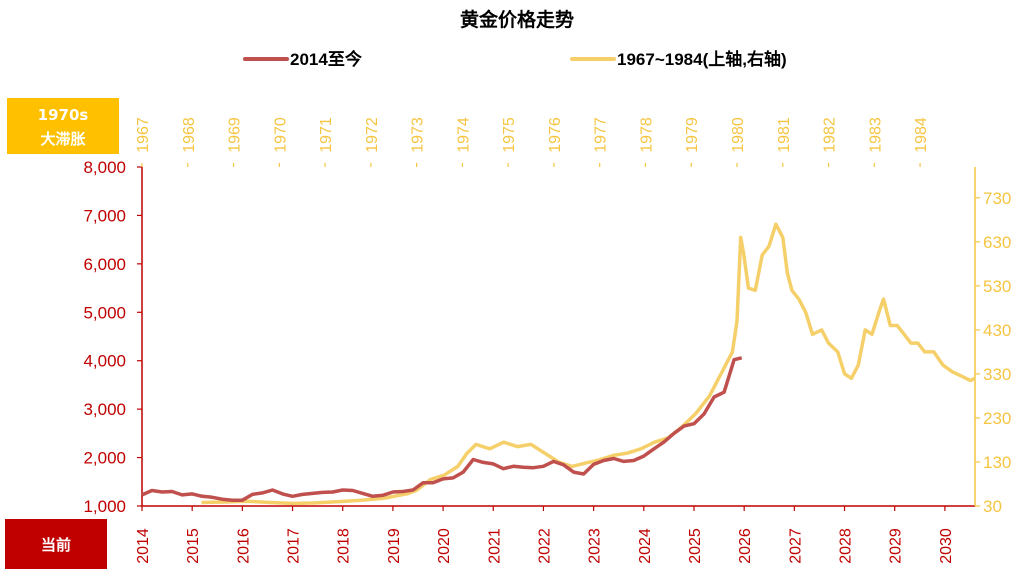  Describe the element at coordinates (946, 546) in the screenshot. I see `bottom-tick-label: 2030` at that location.